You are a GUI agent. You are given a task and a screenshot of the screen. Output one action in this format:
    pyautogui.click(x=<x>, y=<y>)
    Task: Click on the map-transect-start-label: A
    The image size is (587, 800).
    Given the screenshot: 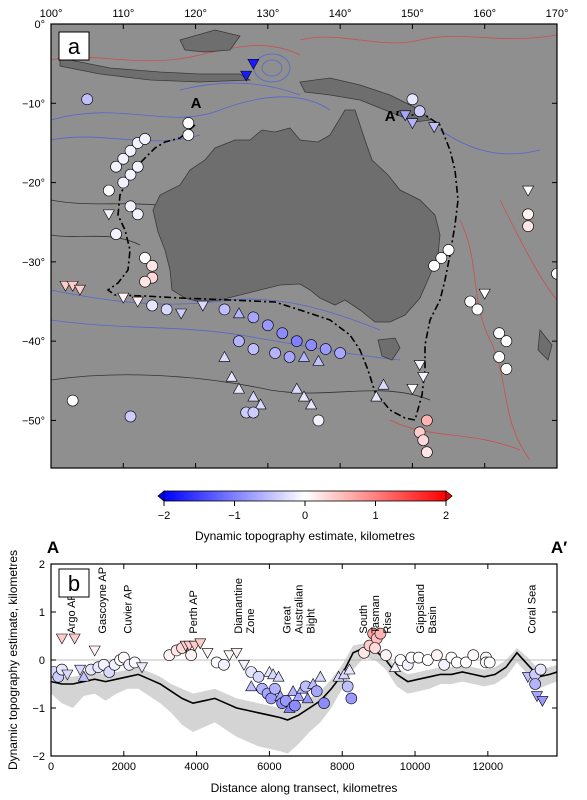 What is the action you would take?
    pyautogui.click(x=196, y=103)
    